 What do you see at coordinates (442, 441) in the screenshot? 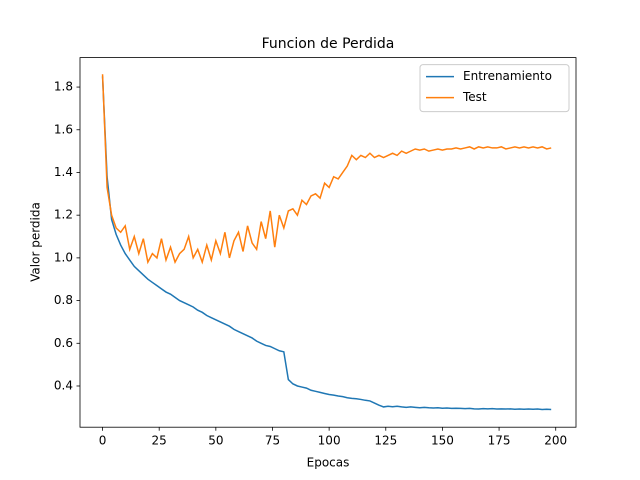
I see `x-tick-label: 150` at bounding box center [442, 441].